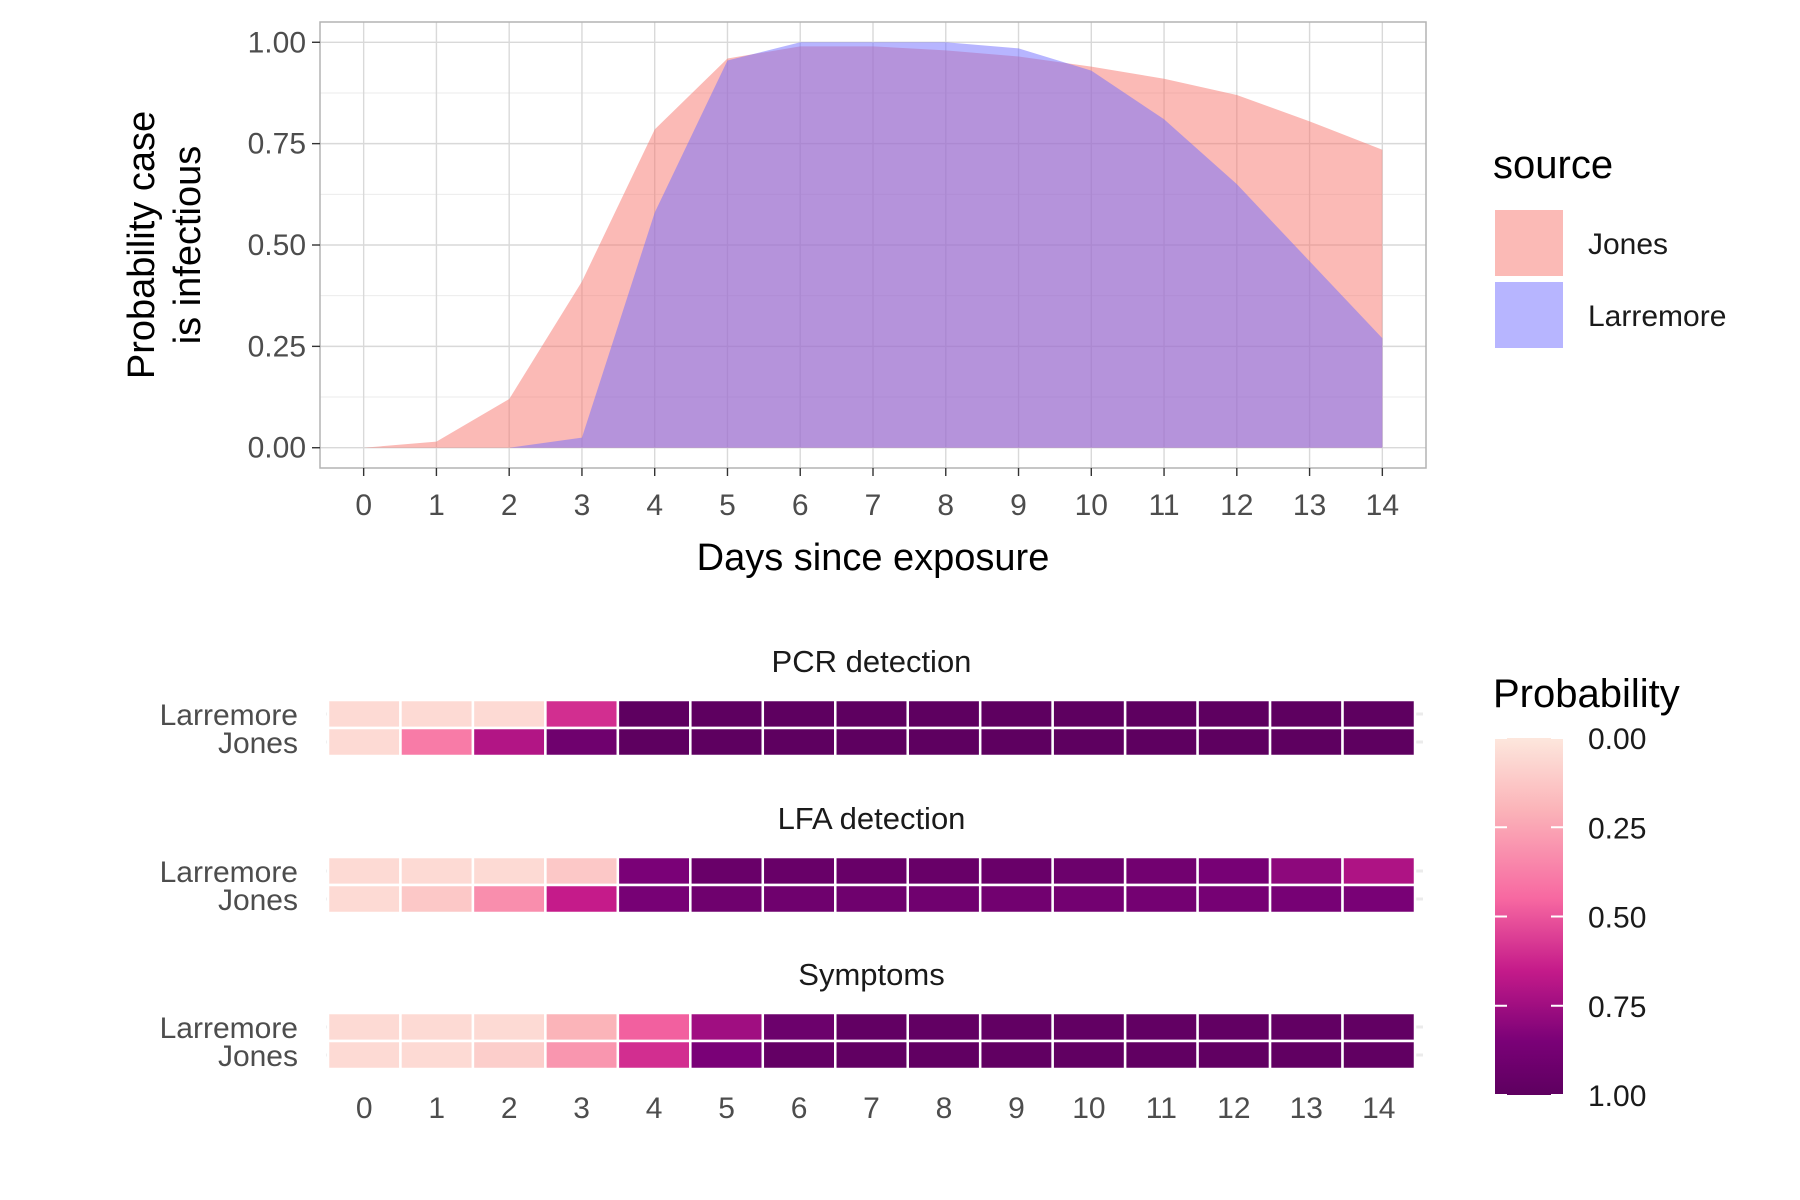  Describe the element at coordinates (188, 245) in the screenshot. I see `y-axis-title-line-2: is infectious` at that location.